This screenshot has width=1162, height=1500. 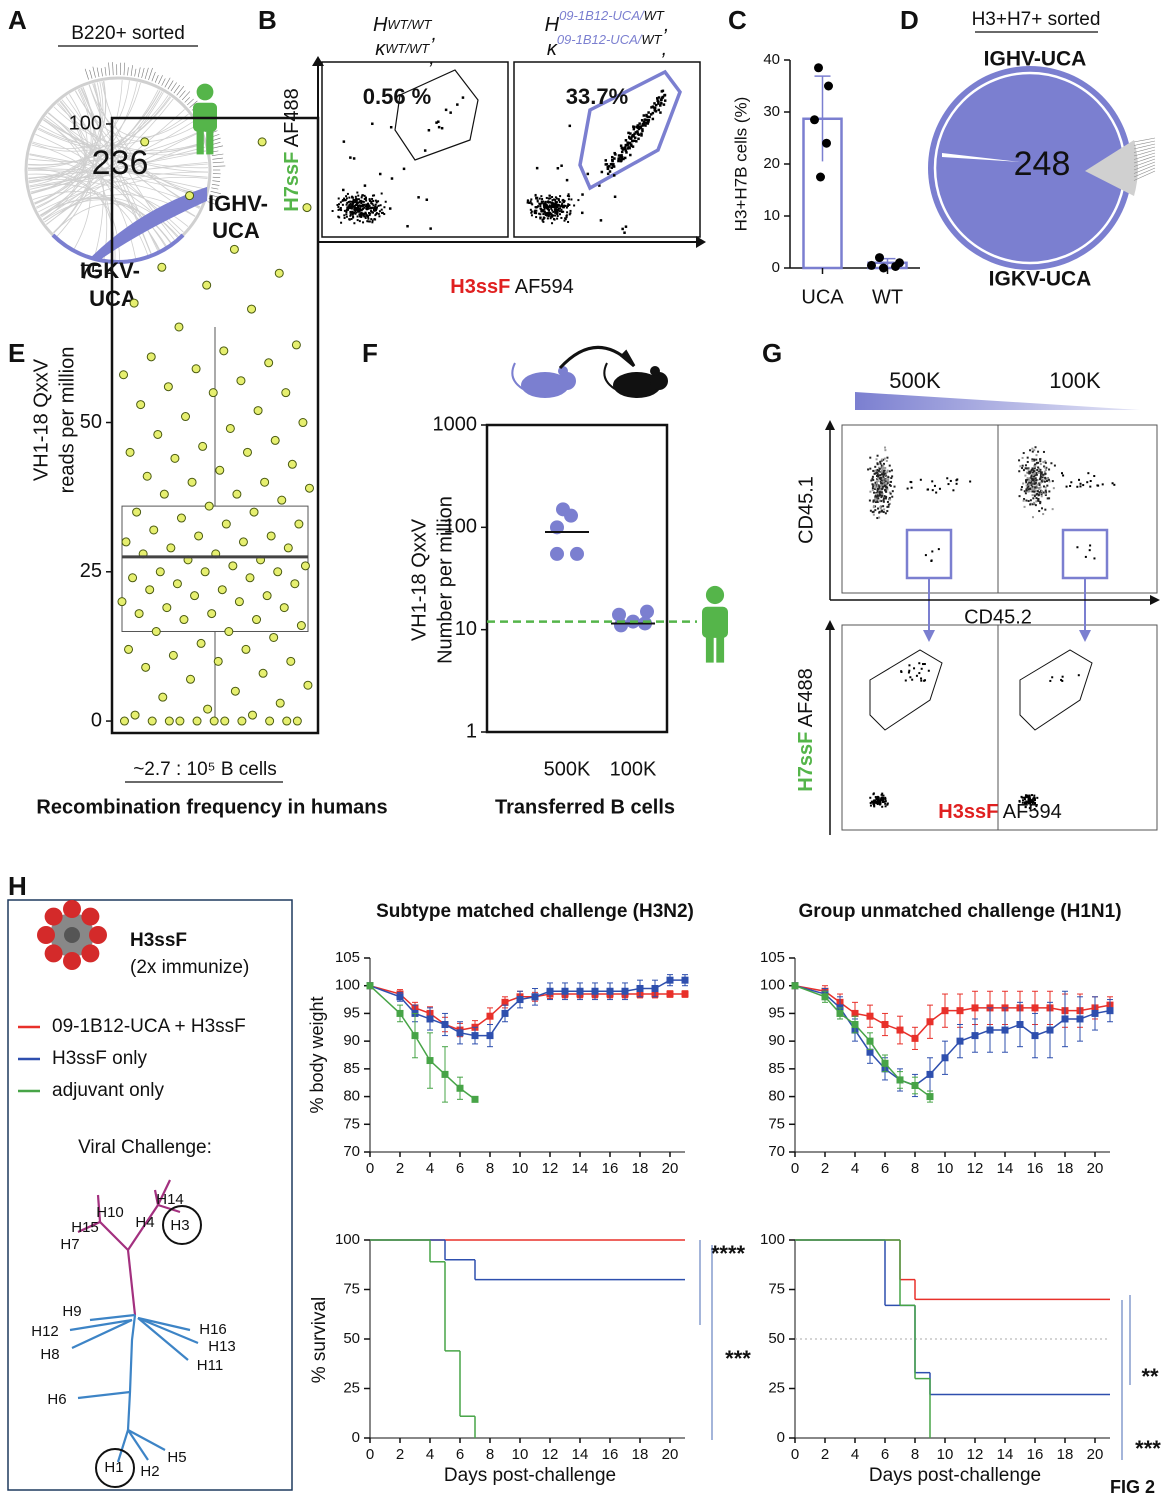 I want to click on x-tick-label: 0, so click(x=370, y=1454).